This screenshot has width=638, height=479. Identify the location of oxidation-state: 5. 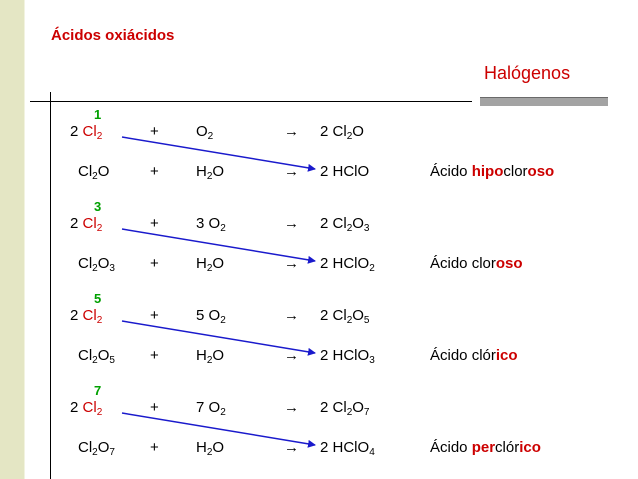
(98, 298).